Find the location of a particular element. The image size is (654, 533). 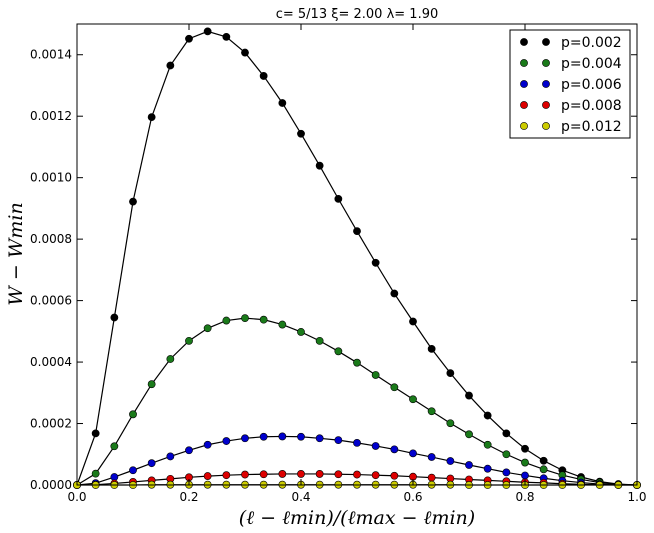

y-tick-label: 0.0004 is located at coordinates (51, 362).